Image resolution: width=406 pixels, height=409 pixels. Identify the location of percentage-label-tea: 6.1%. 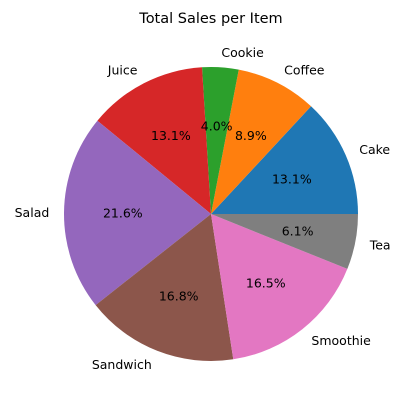
(298, 230).